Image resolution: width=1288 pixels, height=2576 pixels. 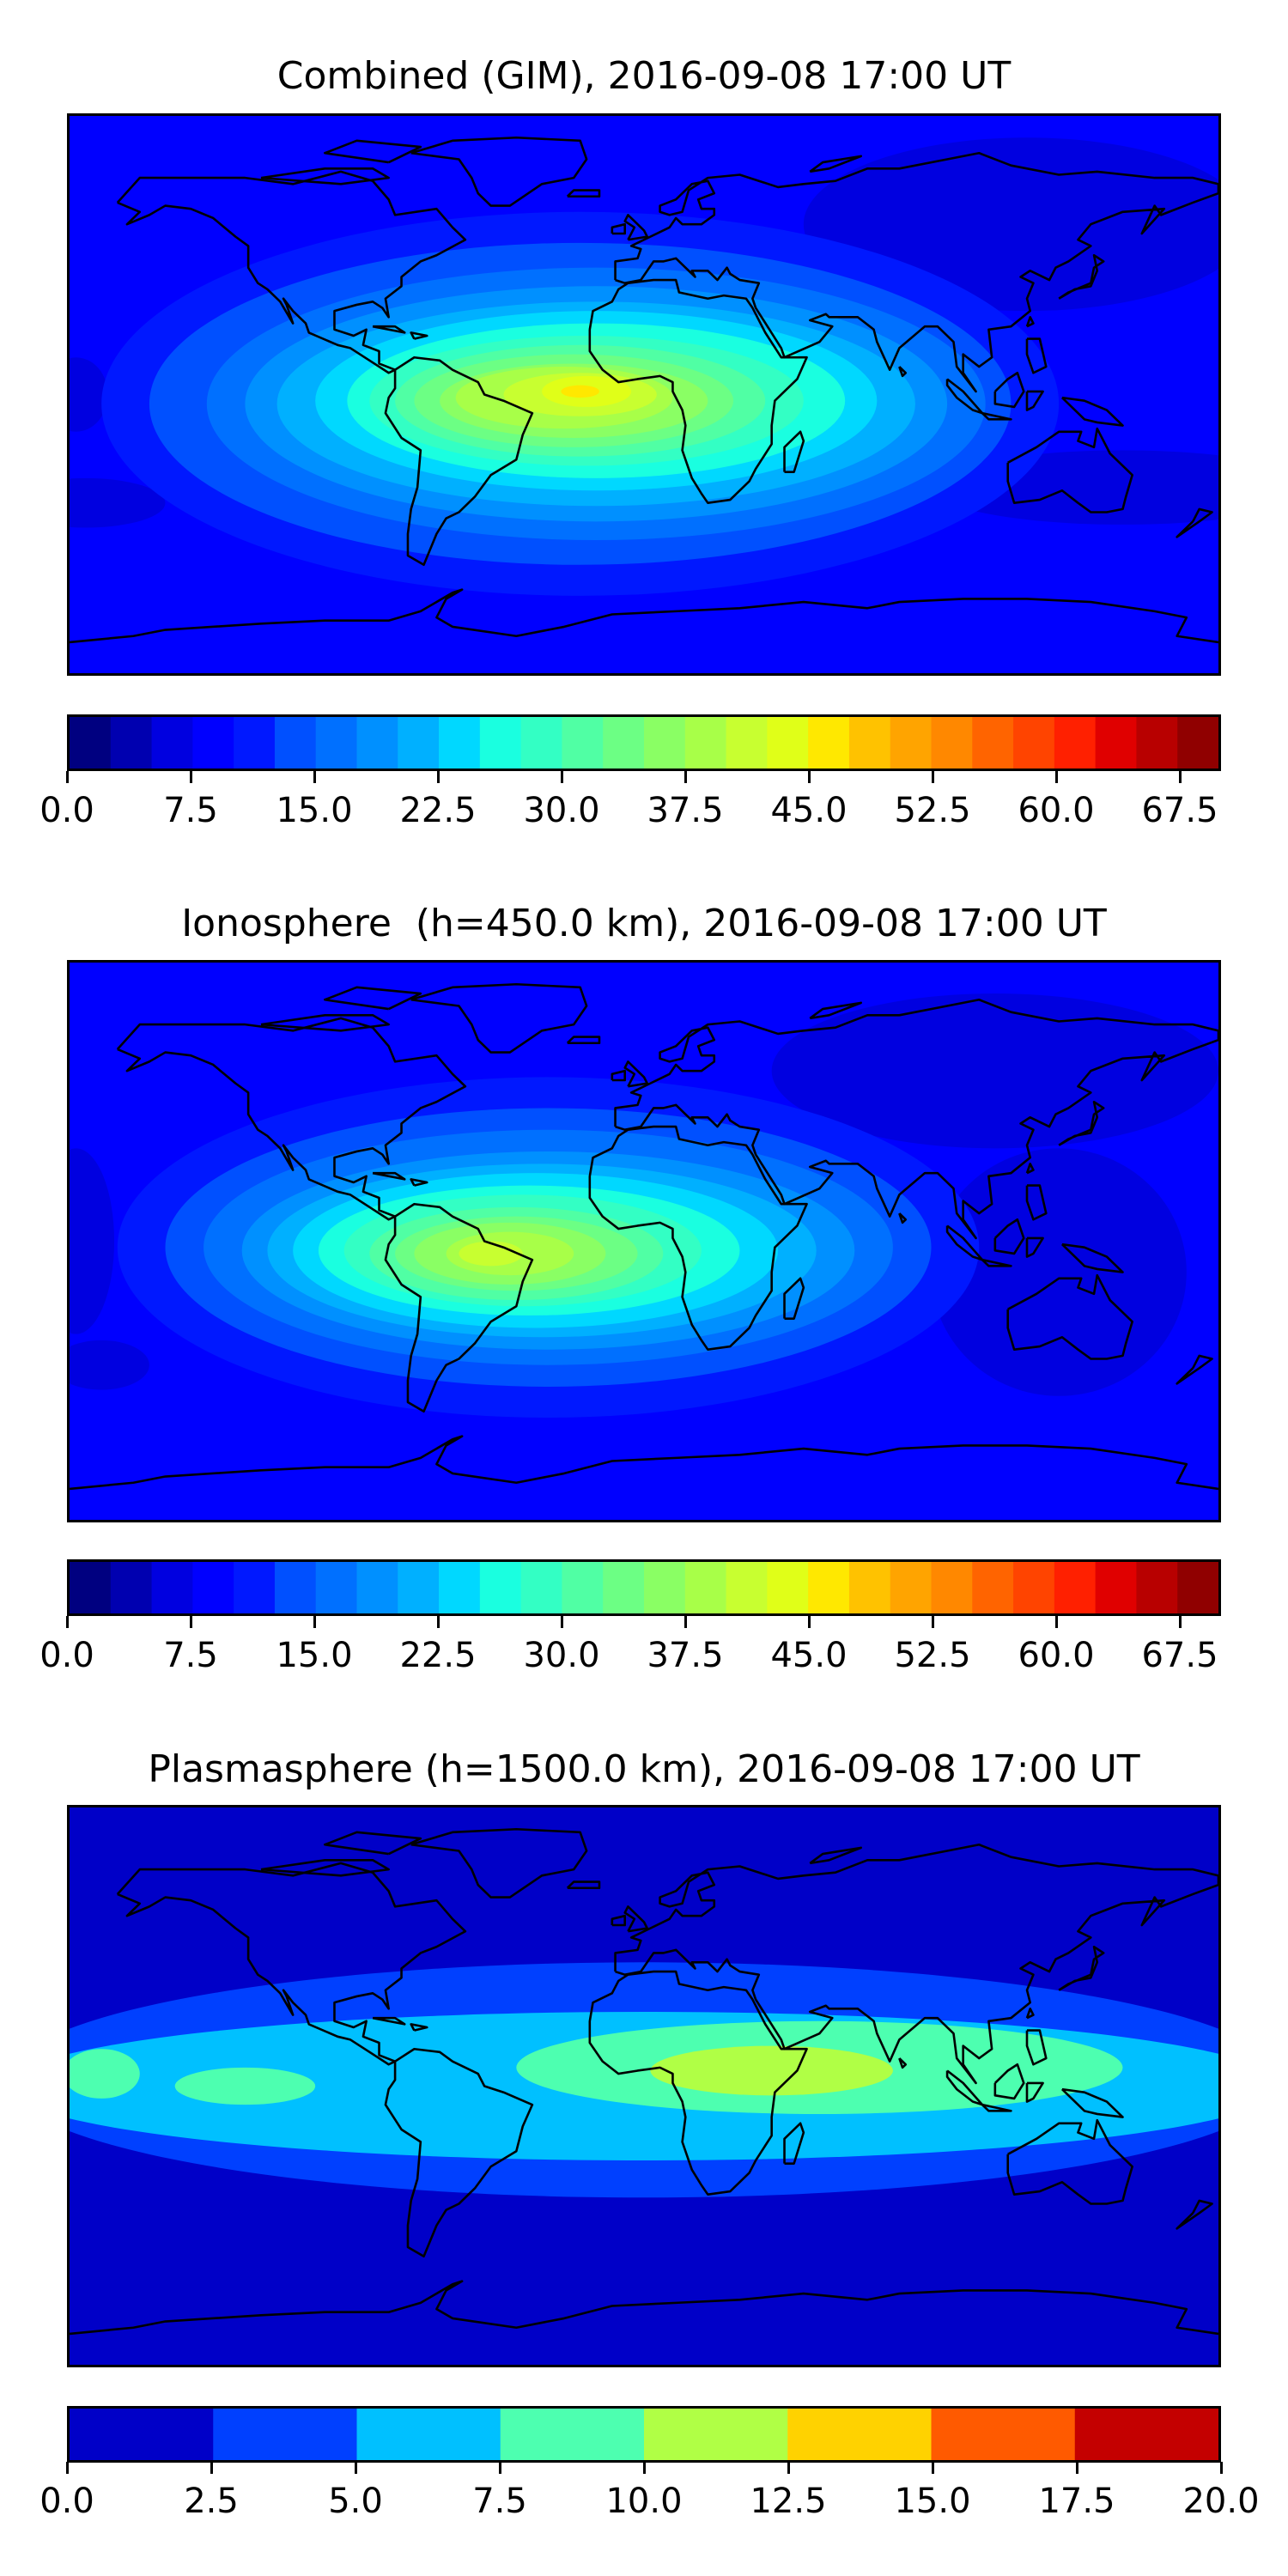 What do you see at coordinates (630, 806) in the screenshot?
I see `colorbar-ticks-combined: 0.0 7.5 15.0 22.5 30.0 37.5 45.0 52.5 60.0 67.5` at bounding box center [630, 806].